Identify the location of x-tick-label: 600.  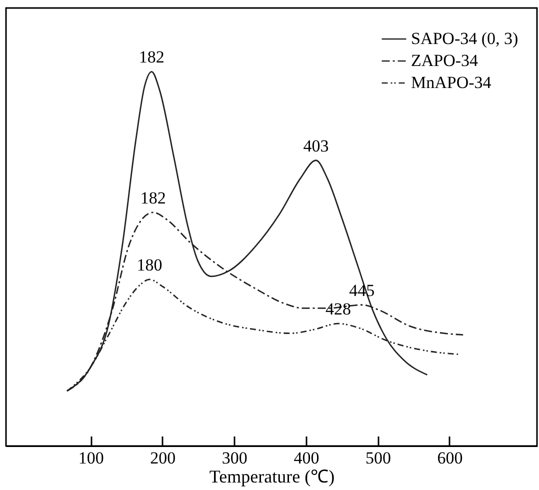
(450, 458).